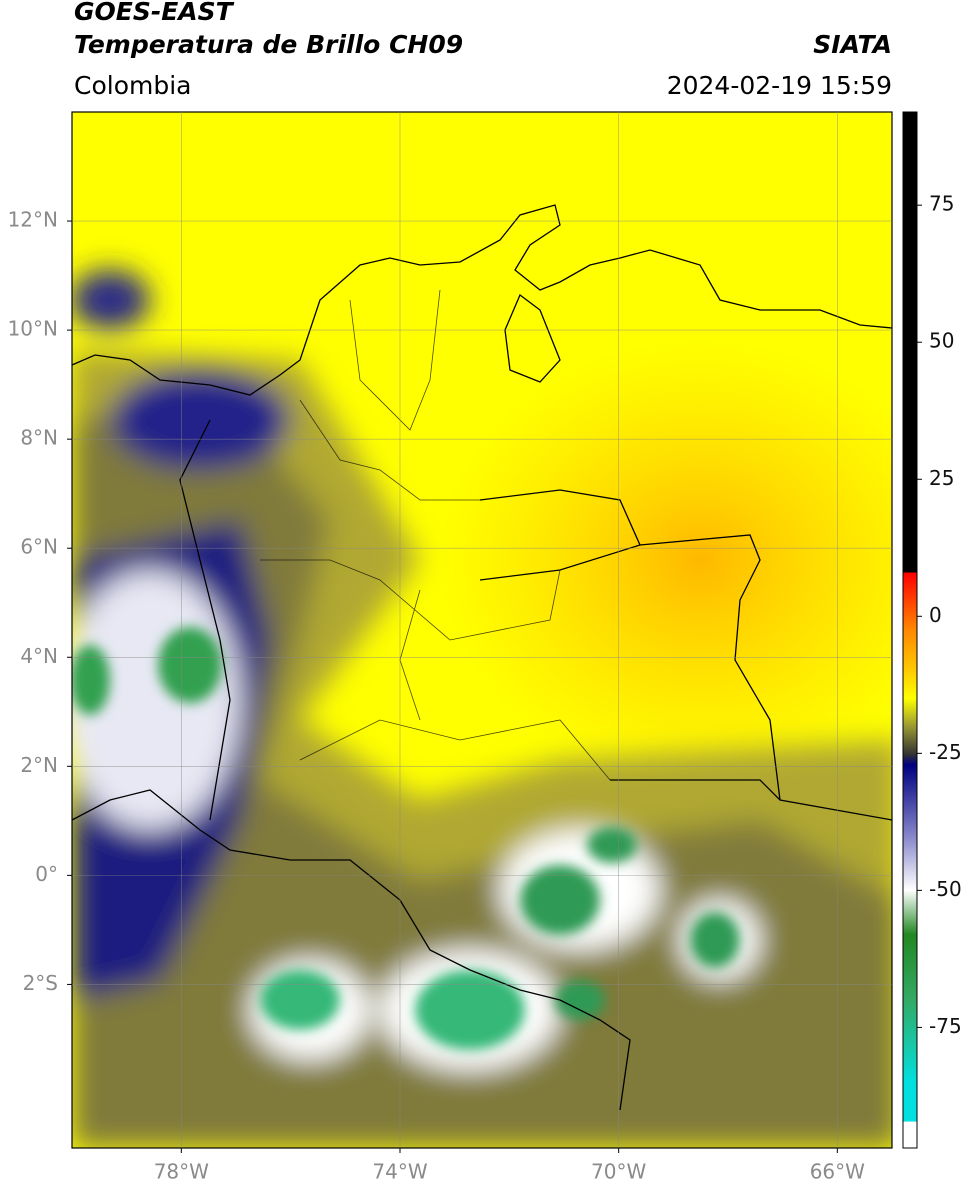 The height and width of the screenshot is (1194, 966). I want to click on y-tick-label: 8°N, so click(39, 438).